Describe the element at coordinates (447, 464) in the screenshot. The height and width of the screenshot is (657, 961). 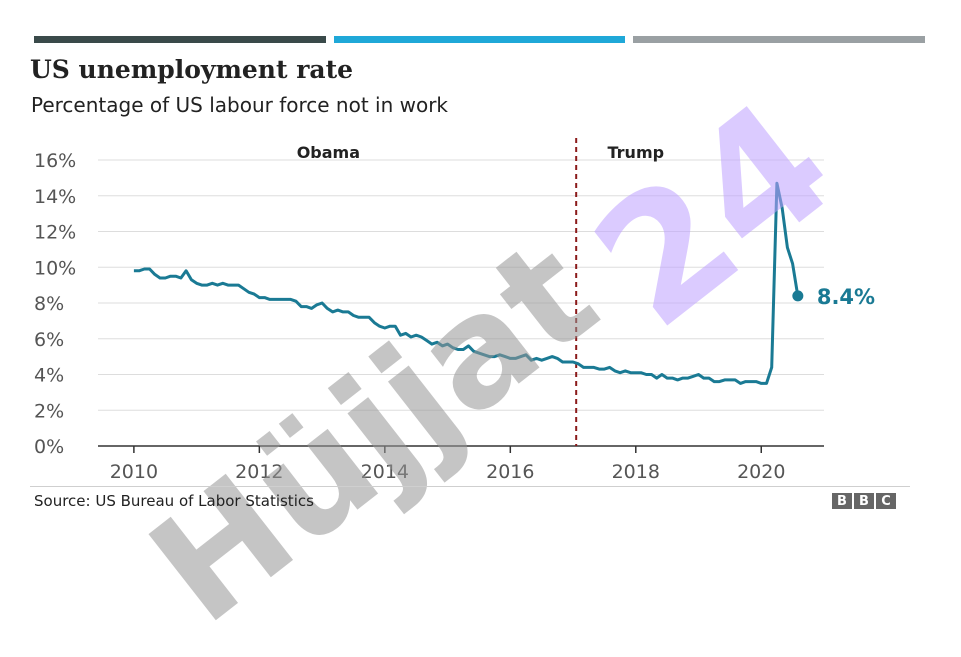
I see `x-axis-ticks: 2010 2012 2014 2016 2018 2020` at that location.